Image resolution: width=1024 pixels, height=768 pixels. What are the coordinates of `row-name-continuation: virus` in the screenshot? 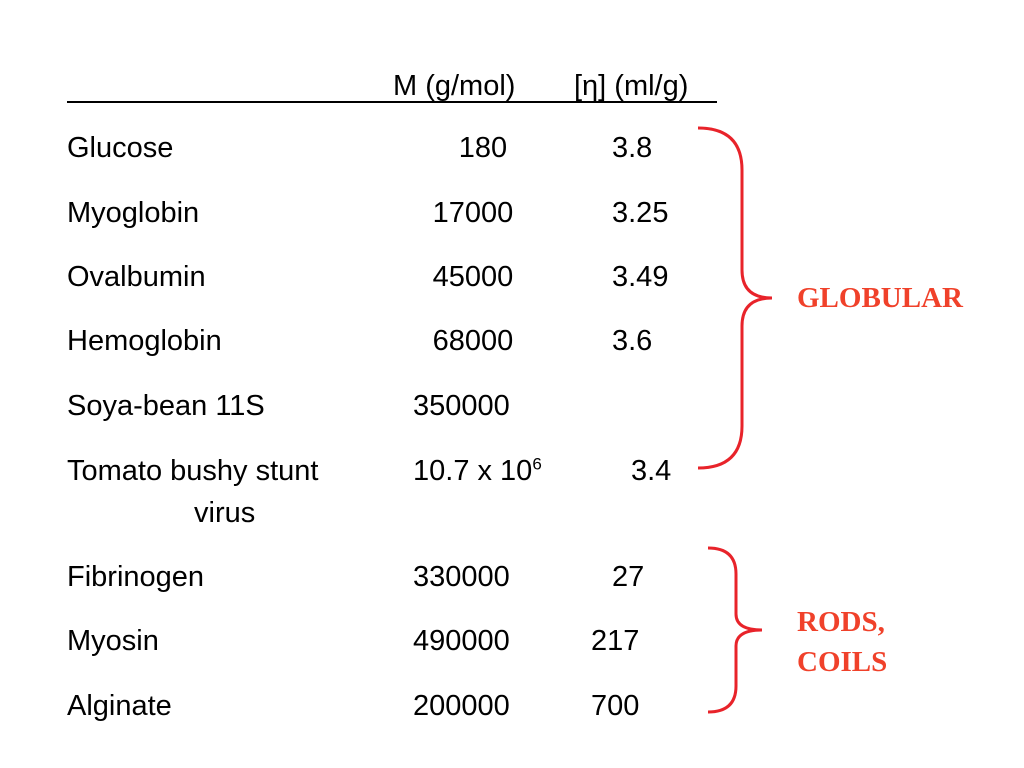 It's located at (225, 513).